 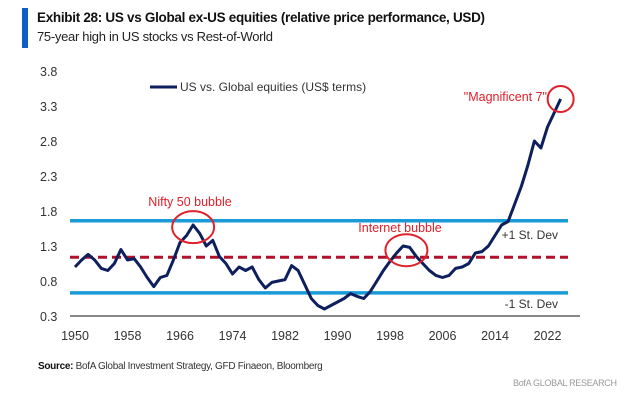 I want to click on std-dev-label: -1 St. Dev, so click(x=531, y=304).